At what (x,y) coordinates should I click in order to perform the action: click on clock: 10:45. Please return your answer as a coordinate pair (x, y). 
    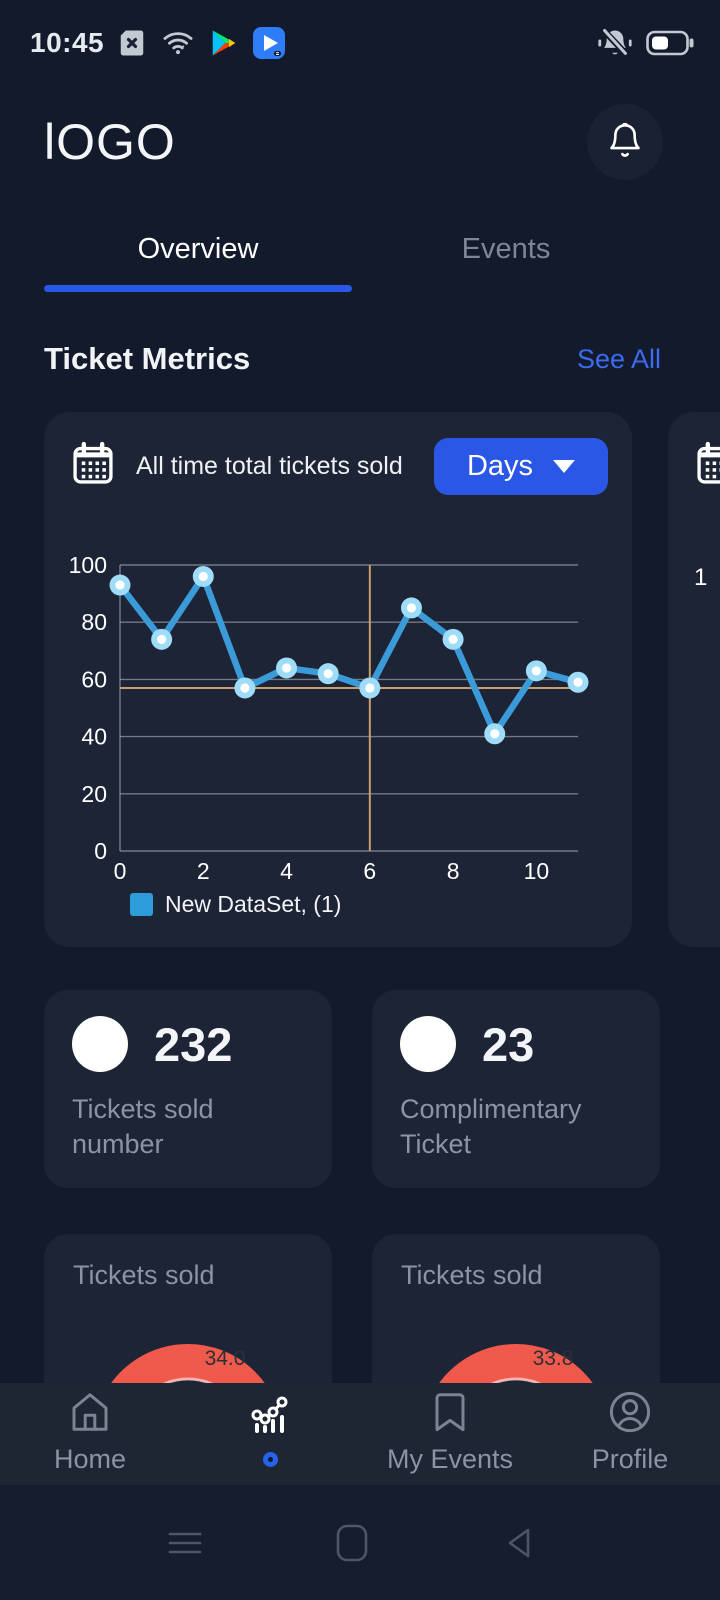
    Looking at the image, I should click on (67, 42).